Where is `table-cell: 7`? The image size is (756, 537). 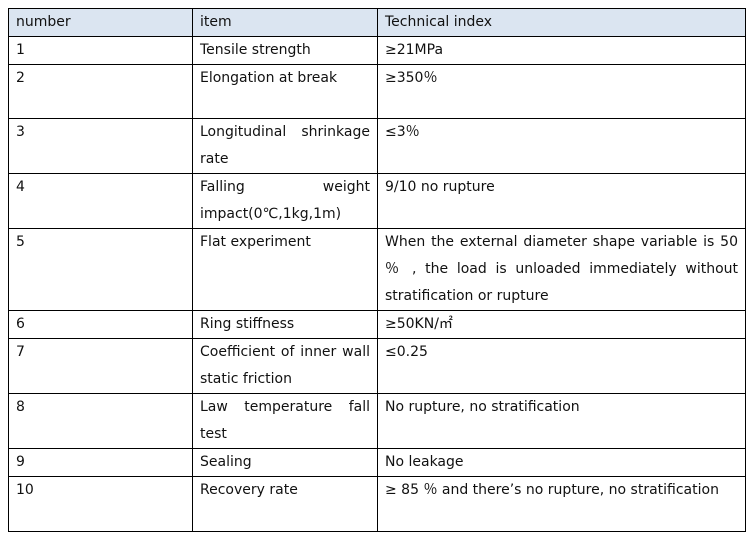 table-cell: 7 is located at coordinates (100, 366).